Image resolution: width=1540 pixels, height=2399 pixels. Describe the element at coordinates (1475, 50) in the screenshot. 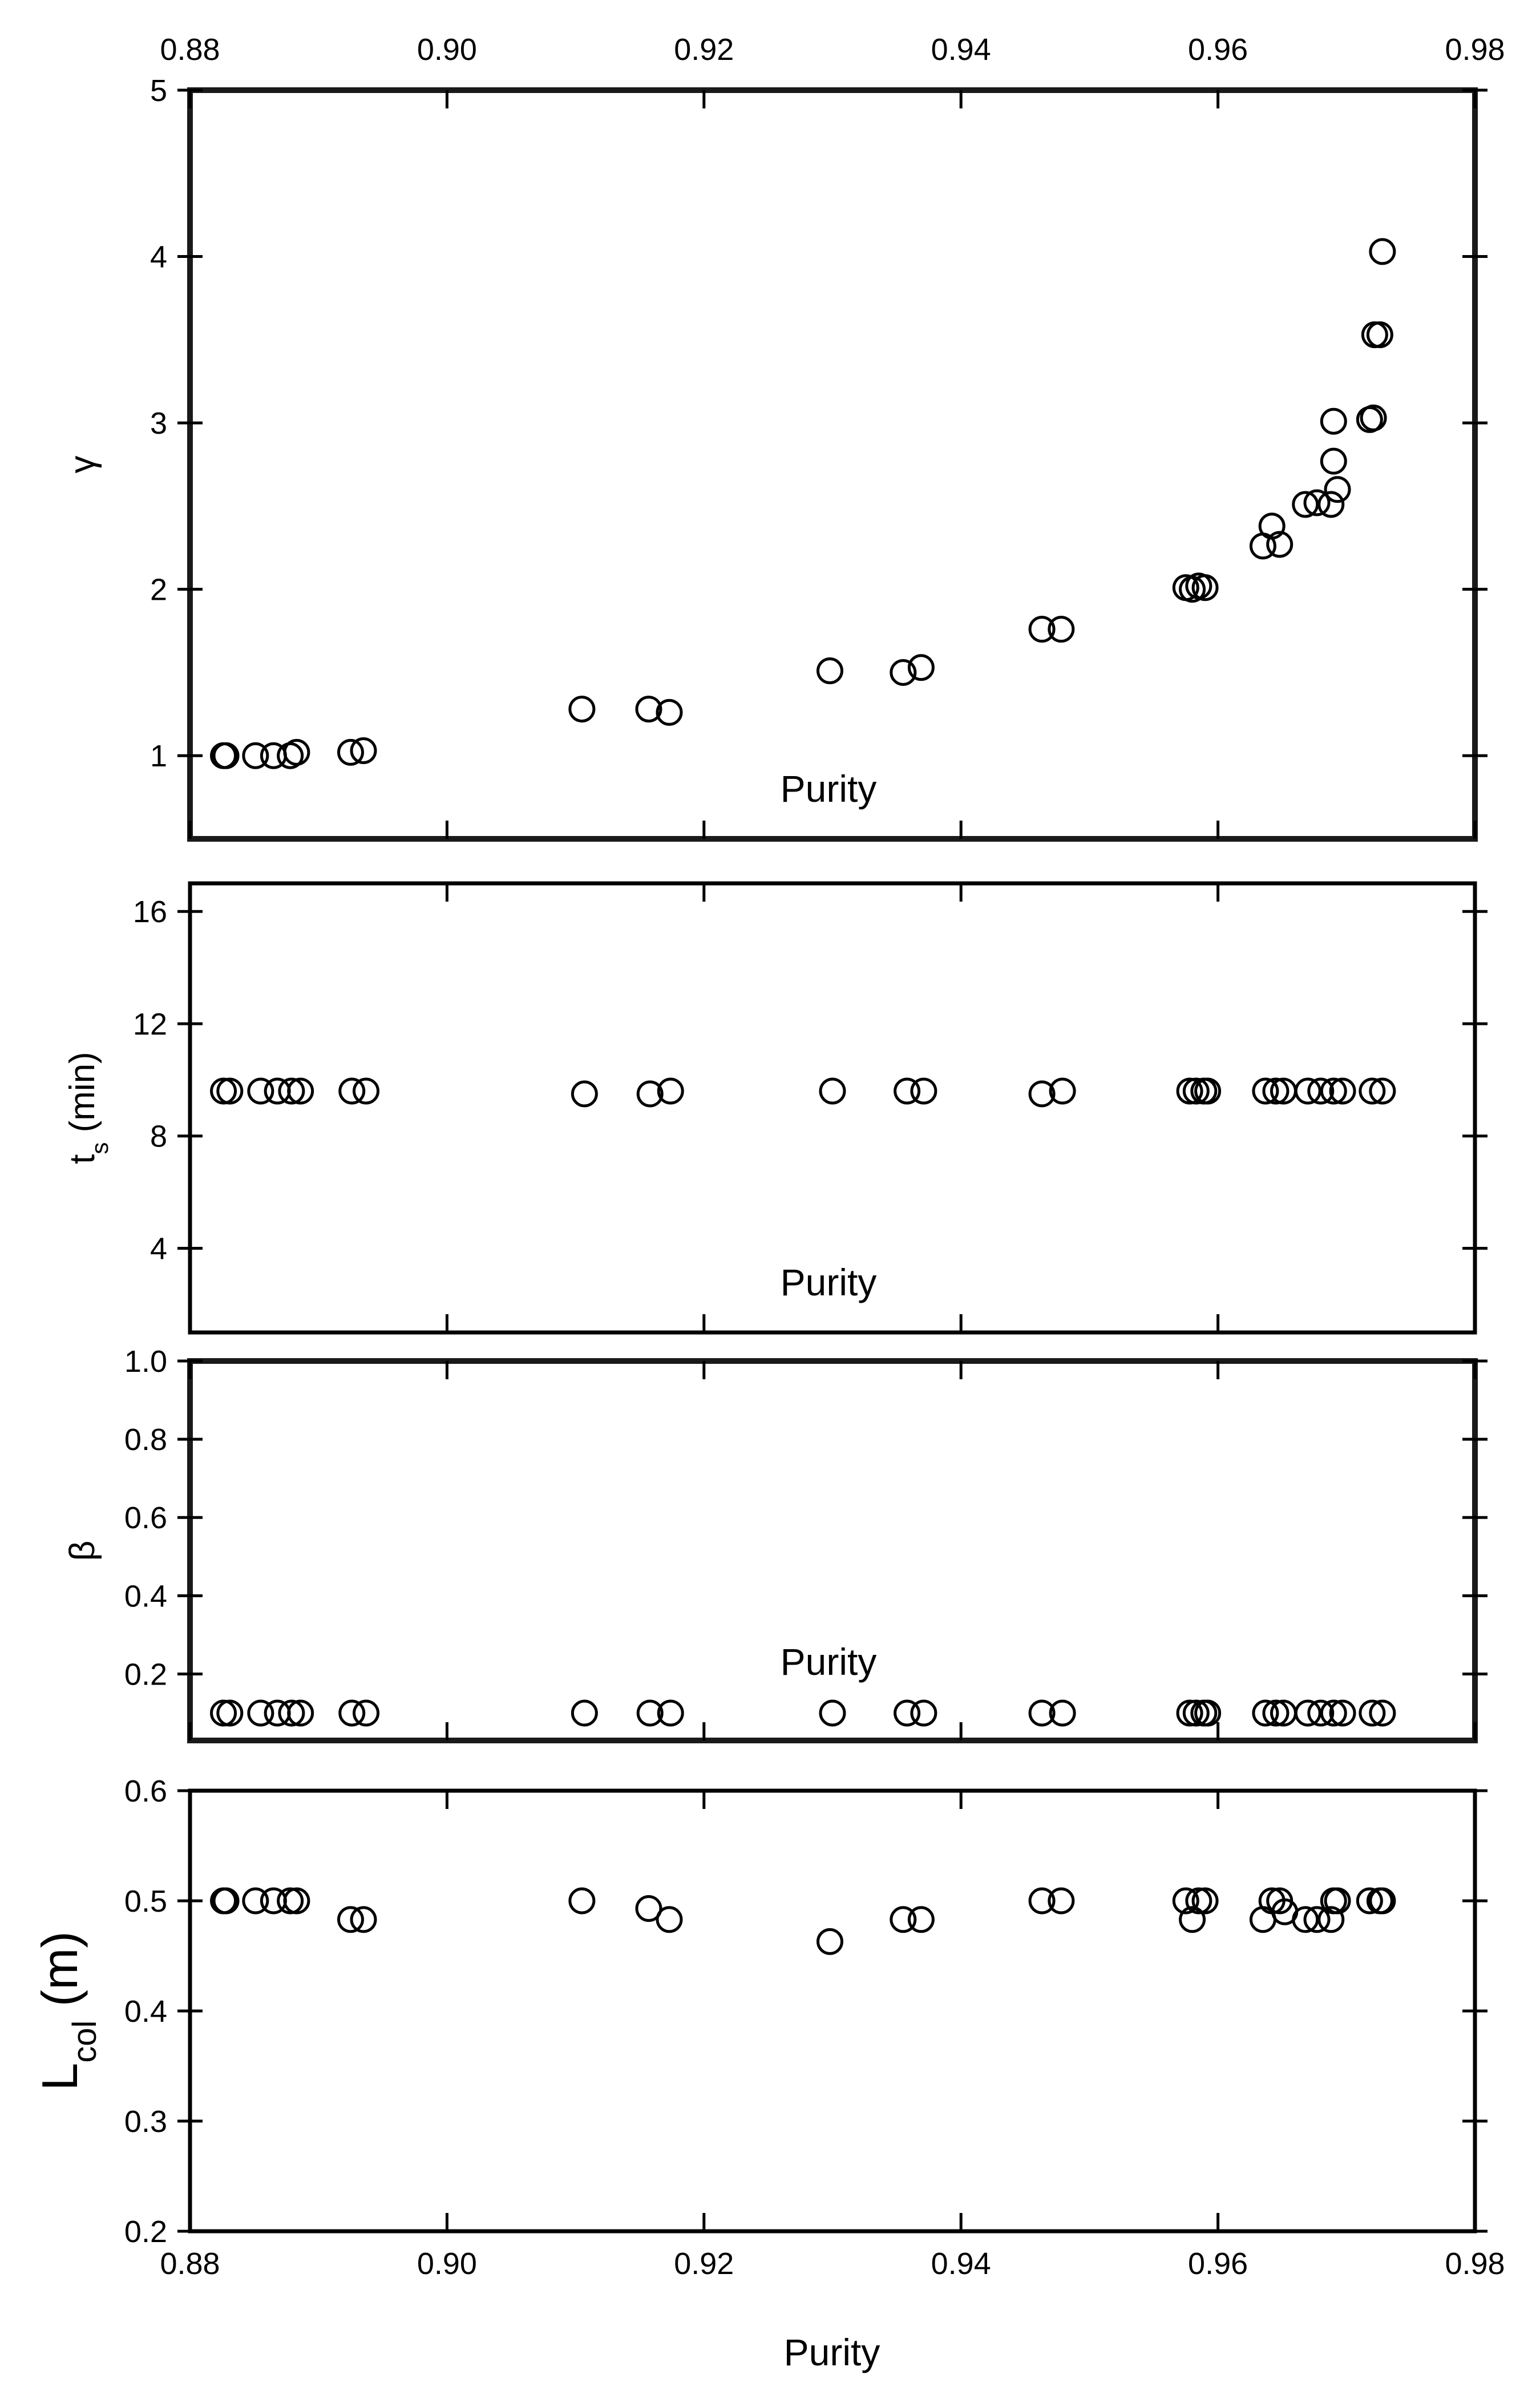

I see `top-x-tick-label: 0.98` at that location.